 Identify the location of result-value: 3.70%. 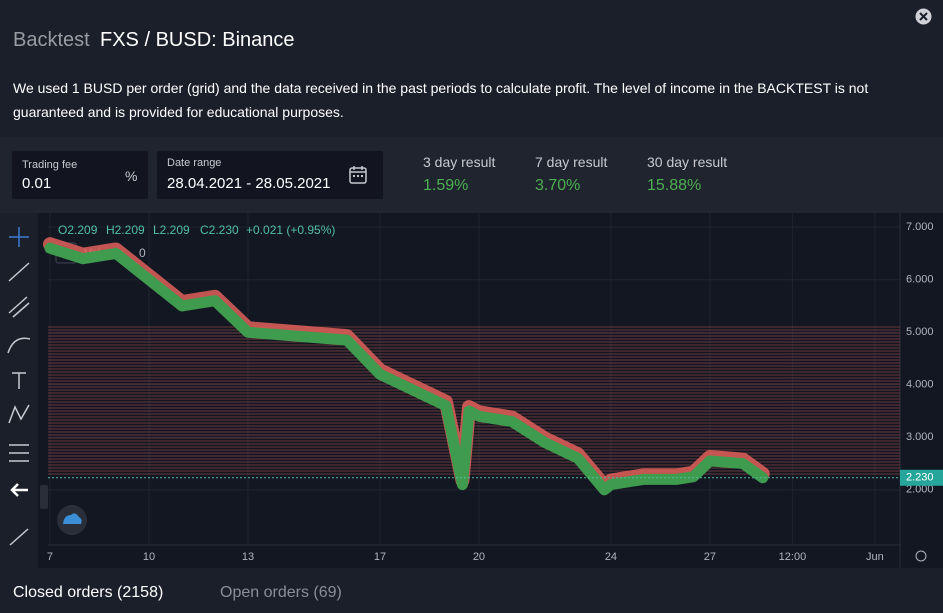
(558, 185).